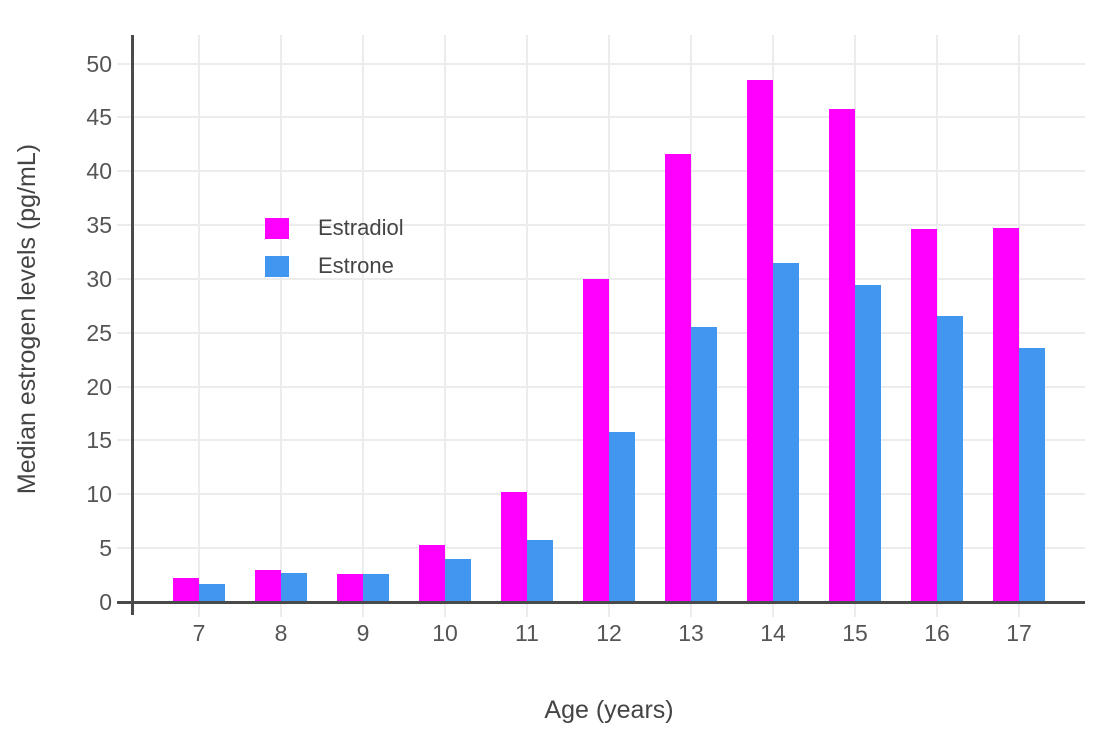  Describe the element at coordinates (99, 440) in the screenshot. I see `y-tick-label-15: 15` at that location.